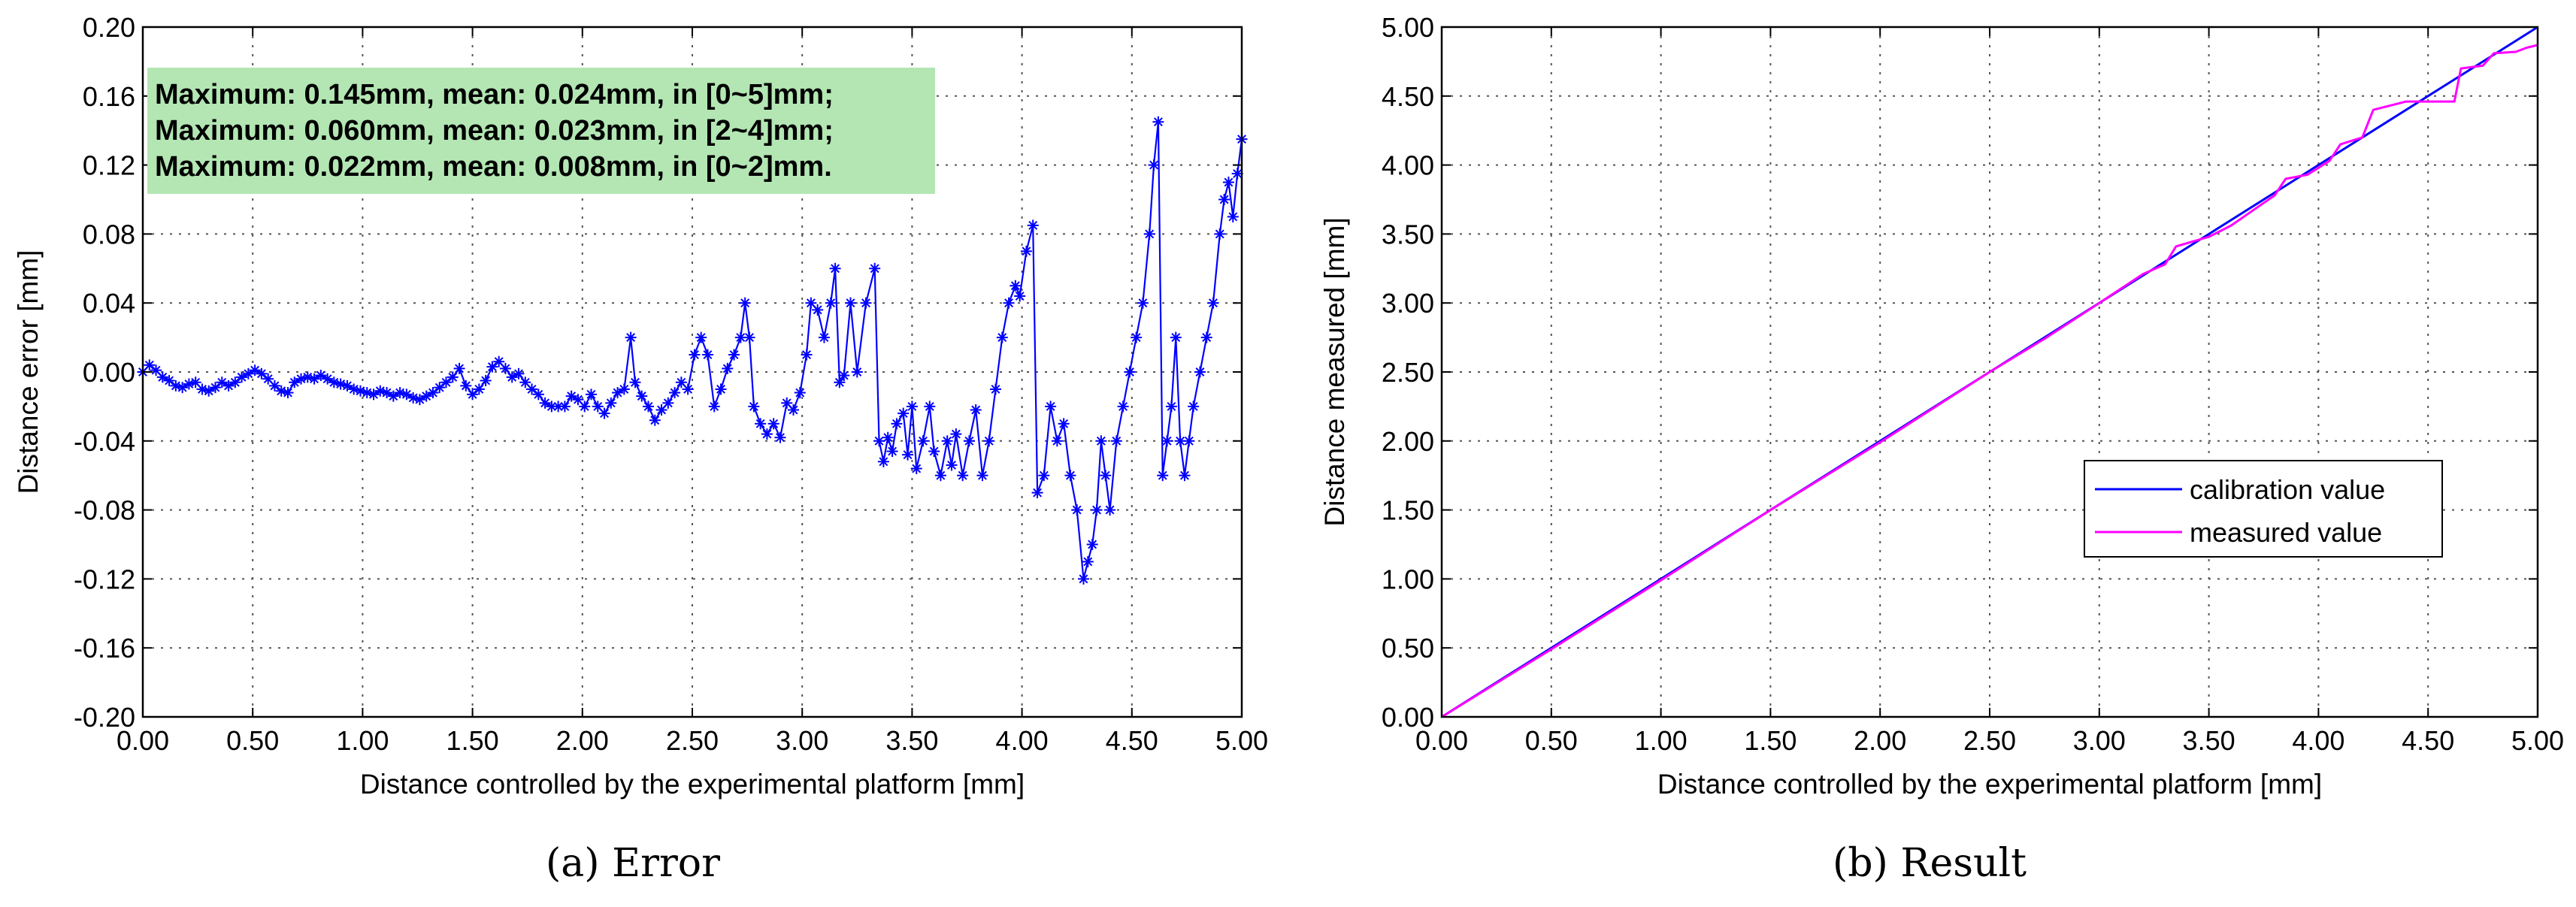 The width and height of the screenshot is (2576, 907). Describe the element at coordinates (1408, 303) in the screenshot. I see `y-tick-label: 3.00` at that location.